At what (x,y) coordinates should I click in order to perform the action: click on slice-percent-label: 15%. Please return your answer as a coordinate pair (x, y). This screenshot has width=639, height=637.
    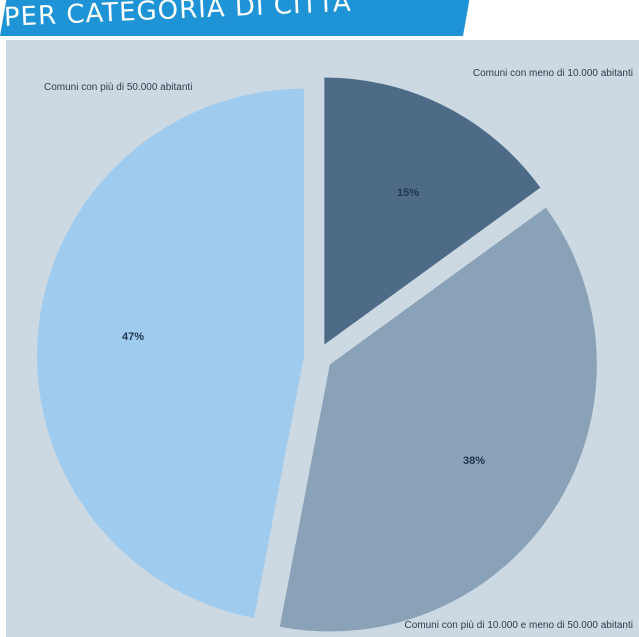
    Looking at the image, I should click on (408, 193).